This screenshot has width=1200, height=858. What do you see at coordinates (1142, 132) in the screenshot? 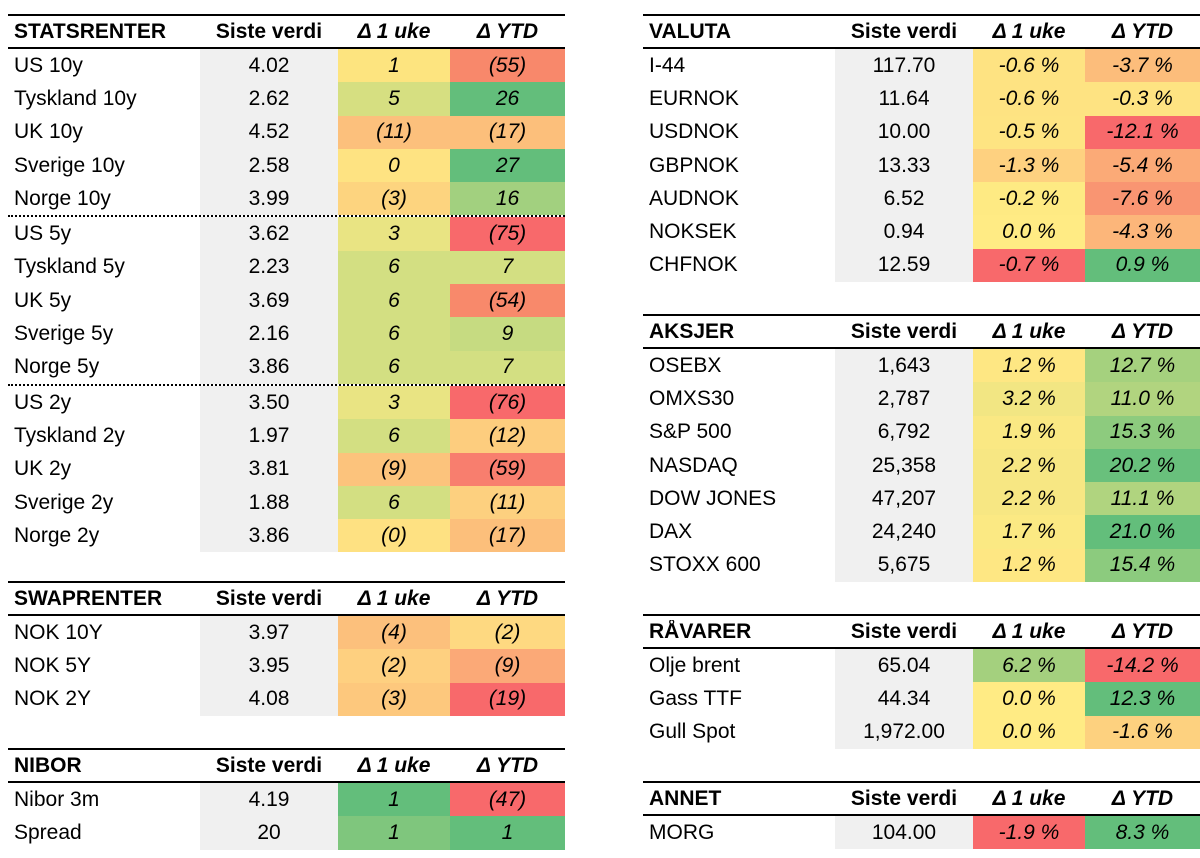
I see `ytd-change: -12.1 %` at bounding box center [1142, 132].